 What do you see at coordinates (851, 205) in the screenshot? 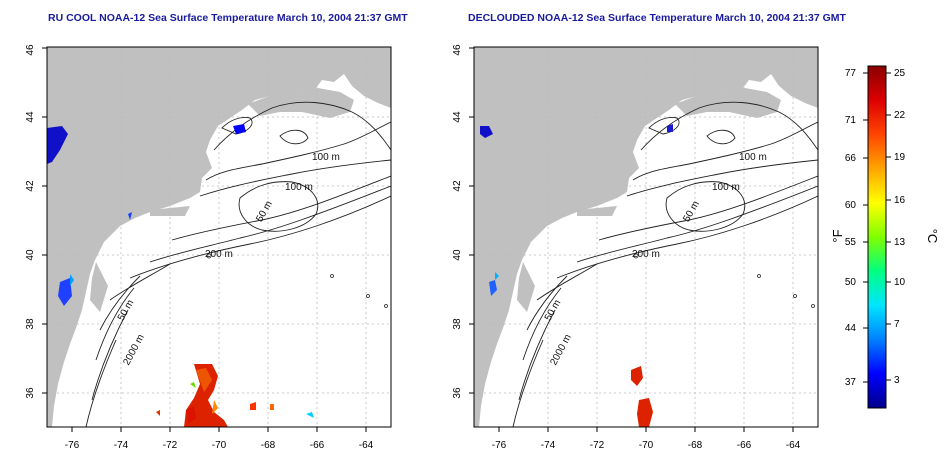
I see `fahrenheit-tick: 60` at bounding box center [851, 205].